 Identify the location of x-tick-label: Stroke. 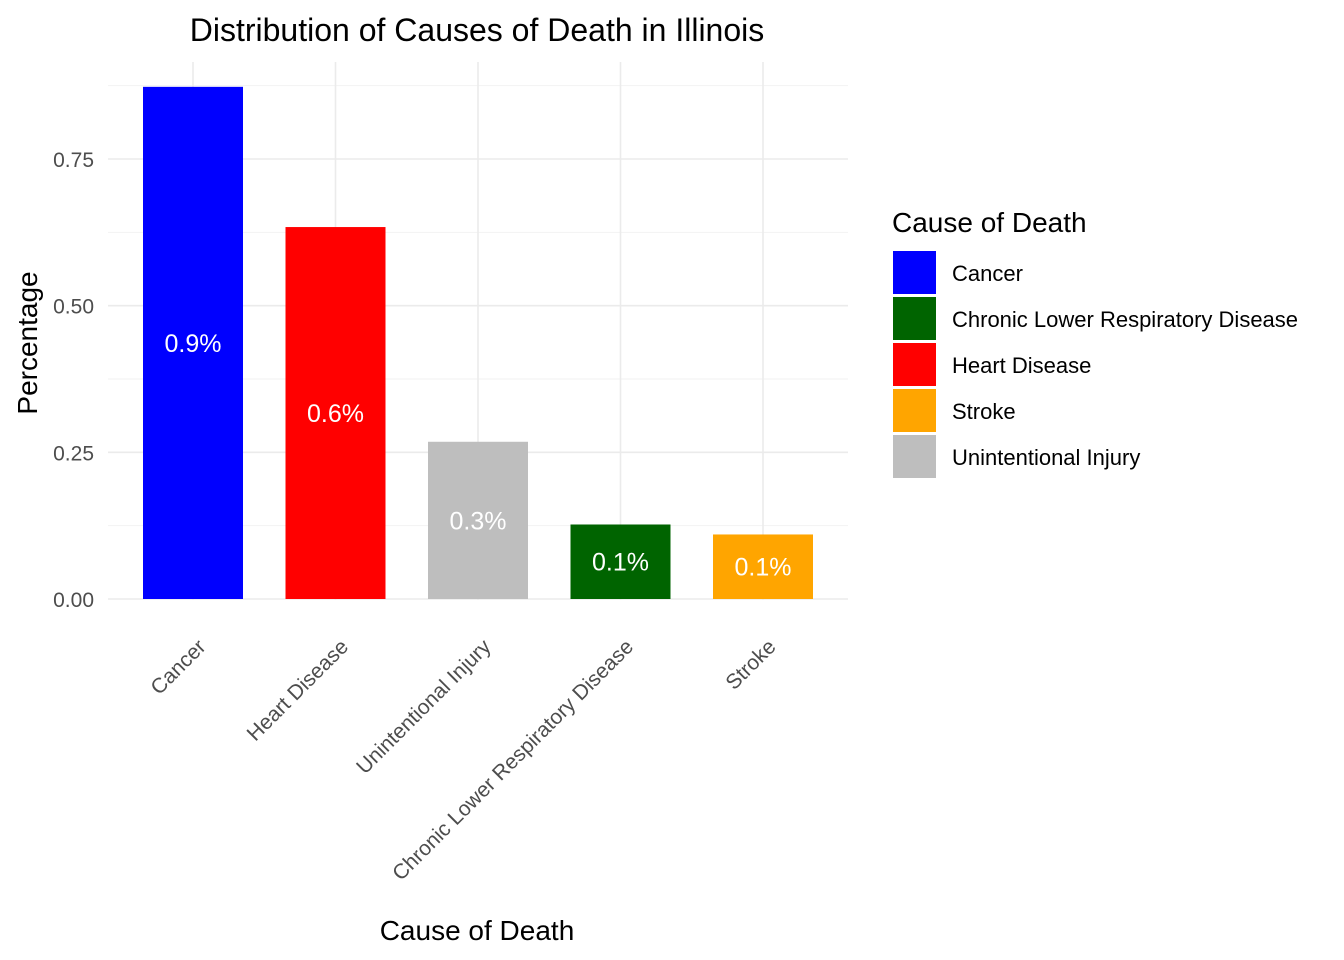
(750, 664).